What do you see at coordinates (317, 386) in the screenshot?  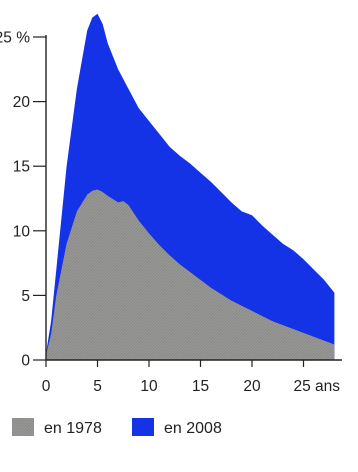 I see `x-tick-label-25: 25 ans` at bounding box center [317, 386].